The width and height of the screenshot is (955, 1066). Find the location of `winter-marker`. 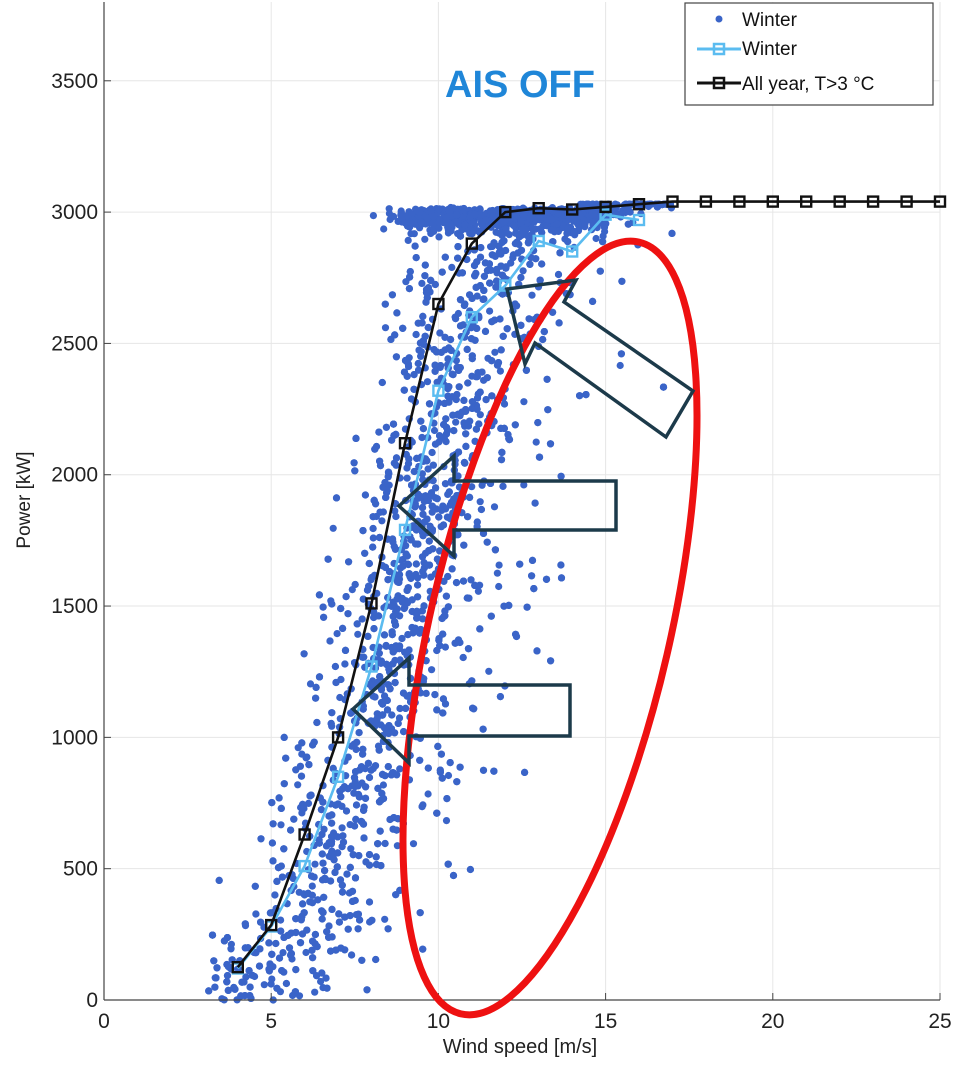

winter-marker is located at coordinates (538, 241).